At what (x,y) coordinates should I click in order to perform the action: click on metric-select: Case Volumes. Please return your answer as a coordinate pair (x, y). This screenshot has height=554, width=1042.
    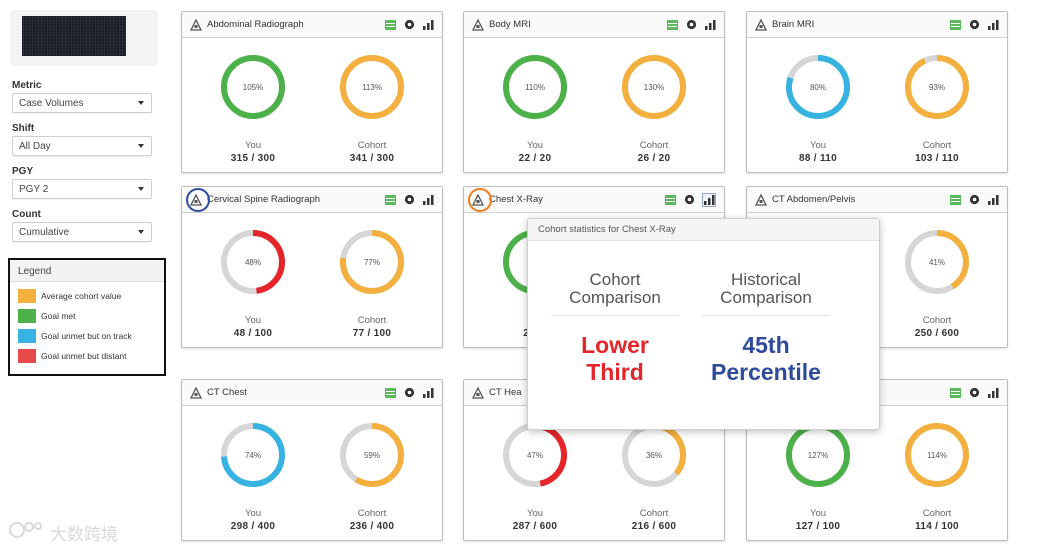
    Looking at the image, I should click on (82, 103).